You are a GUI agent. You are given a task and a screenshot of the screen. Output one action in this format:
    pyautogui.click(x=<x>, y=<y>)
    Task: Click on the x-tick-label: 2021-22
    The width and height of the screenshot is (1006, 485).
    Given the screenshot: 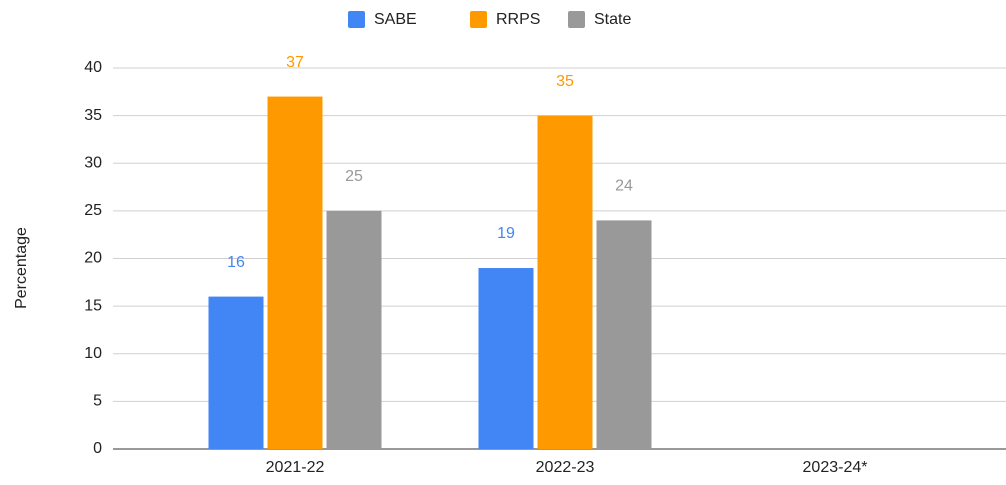 What is the action you would take?
    pyautogui.click(x=295, y=467)
    